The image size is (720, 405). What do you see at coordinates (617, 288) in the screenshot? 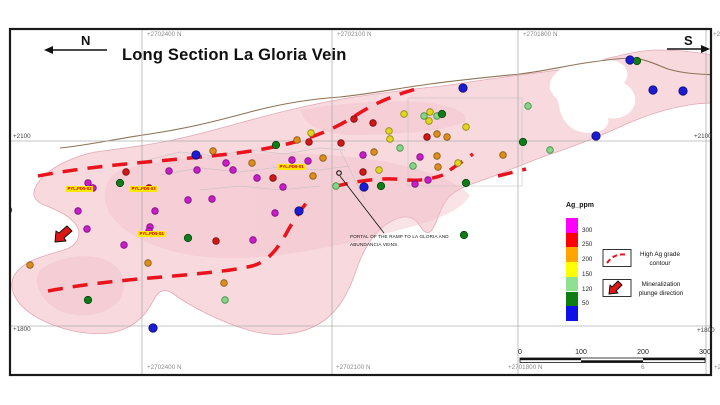
I see `legend-plunge-box` at bounding box center [617, 288].